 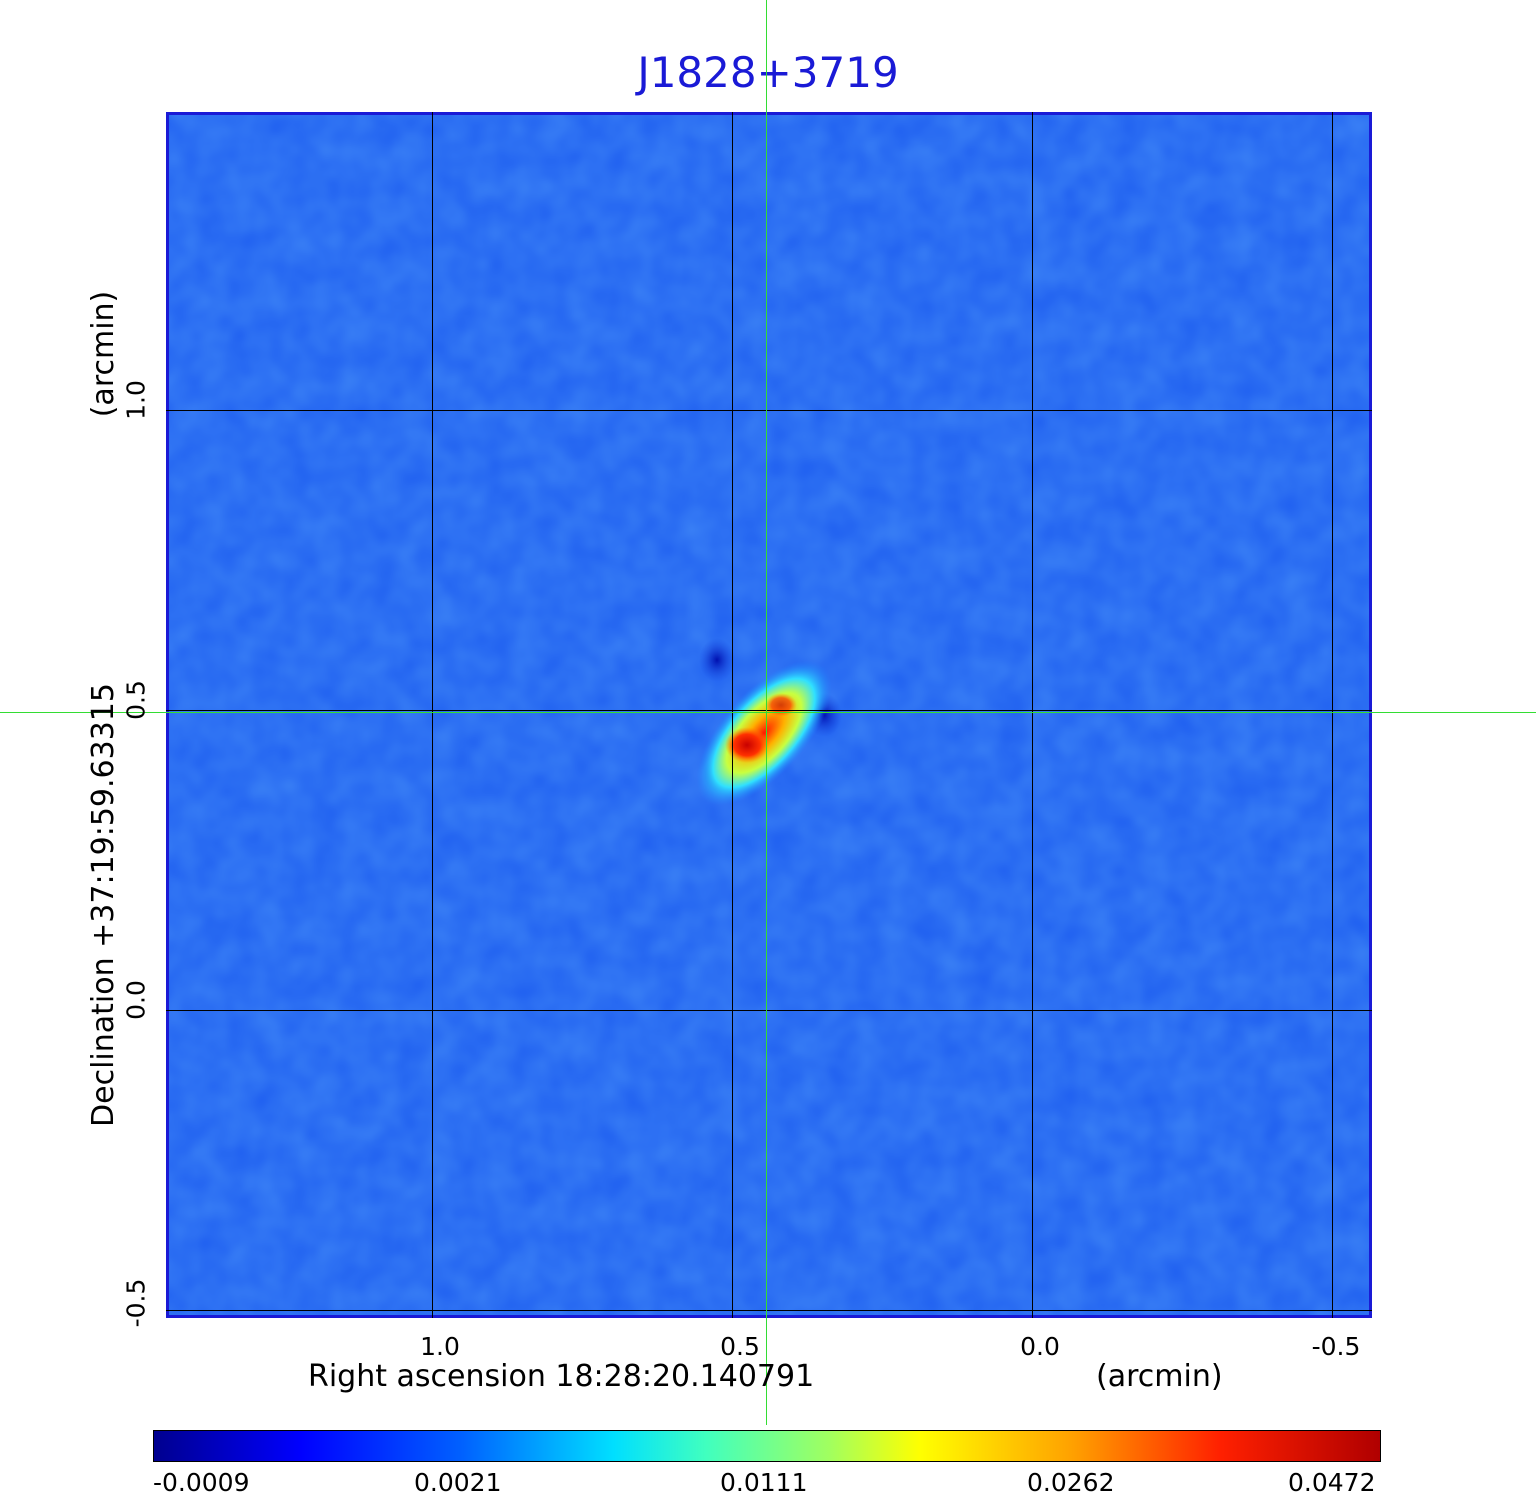 I want to click on y-axis-label: Declination +37:19:59.63315, so click(x=103, y=905).